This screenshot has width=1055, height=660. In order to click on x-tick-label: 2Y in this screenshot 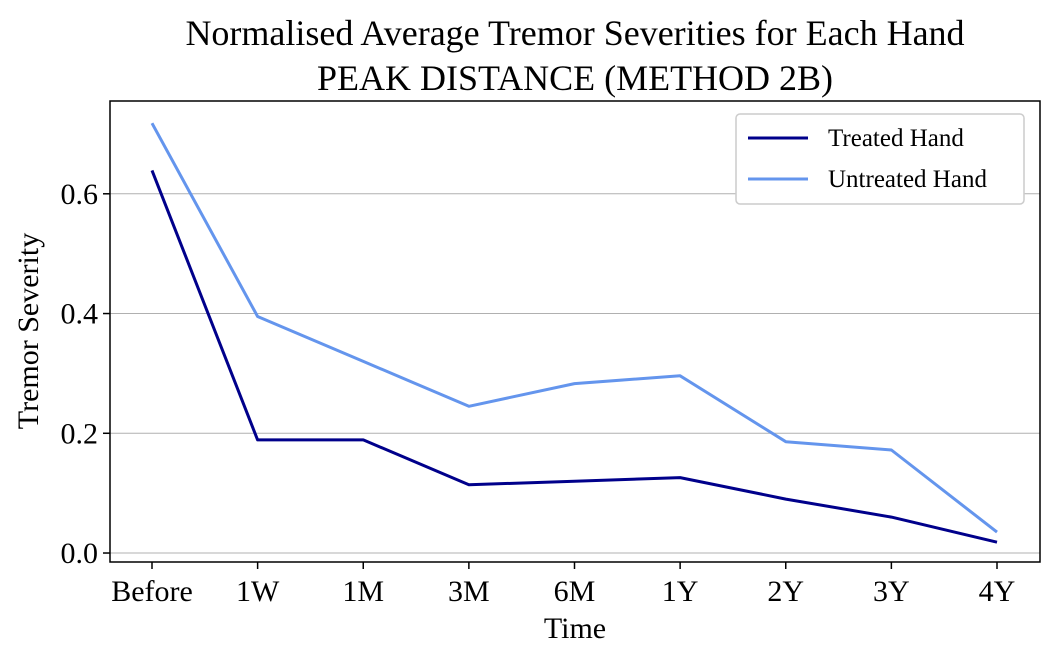, I will do `click(785, 591)`.